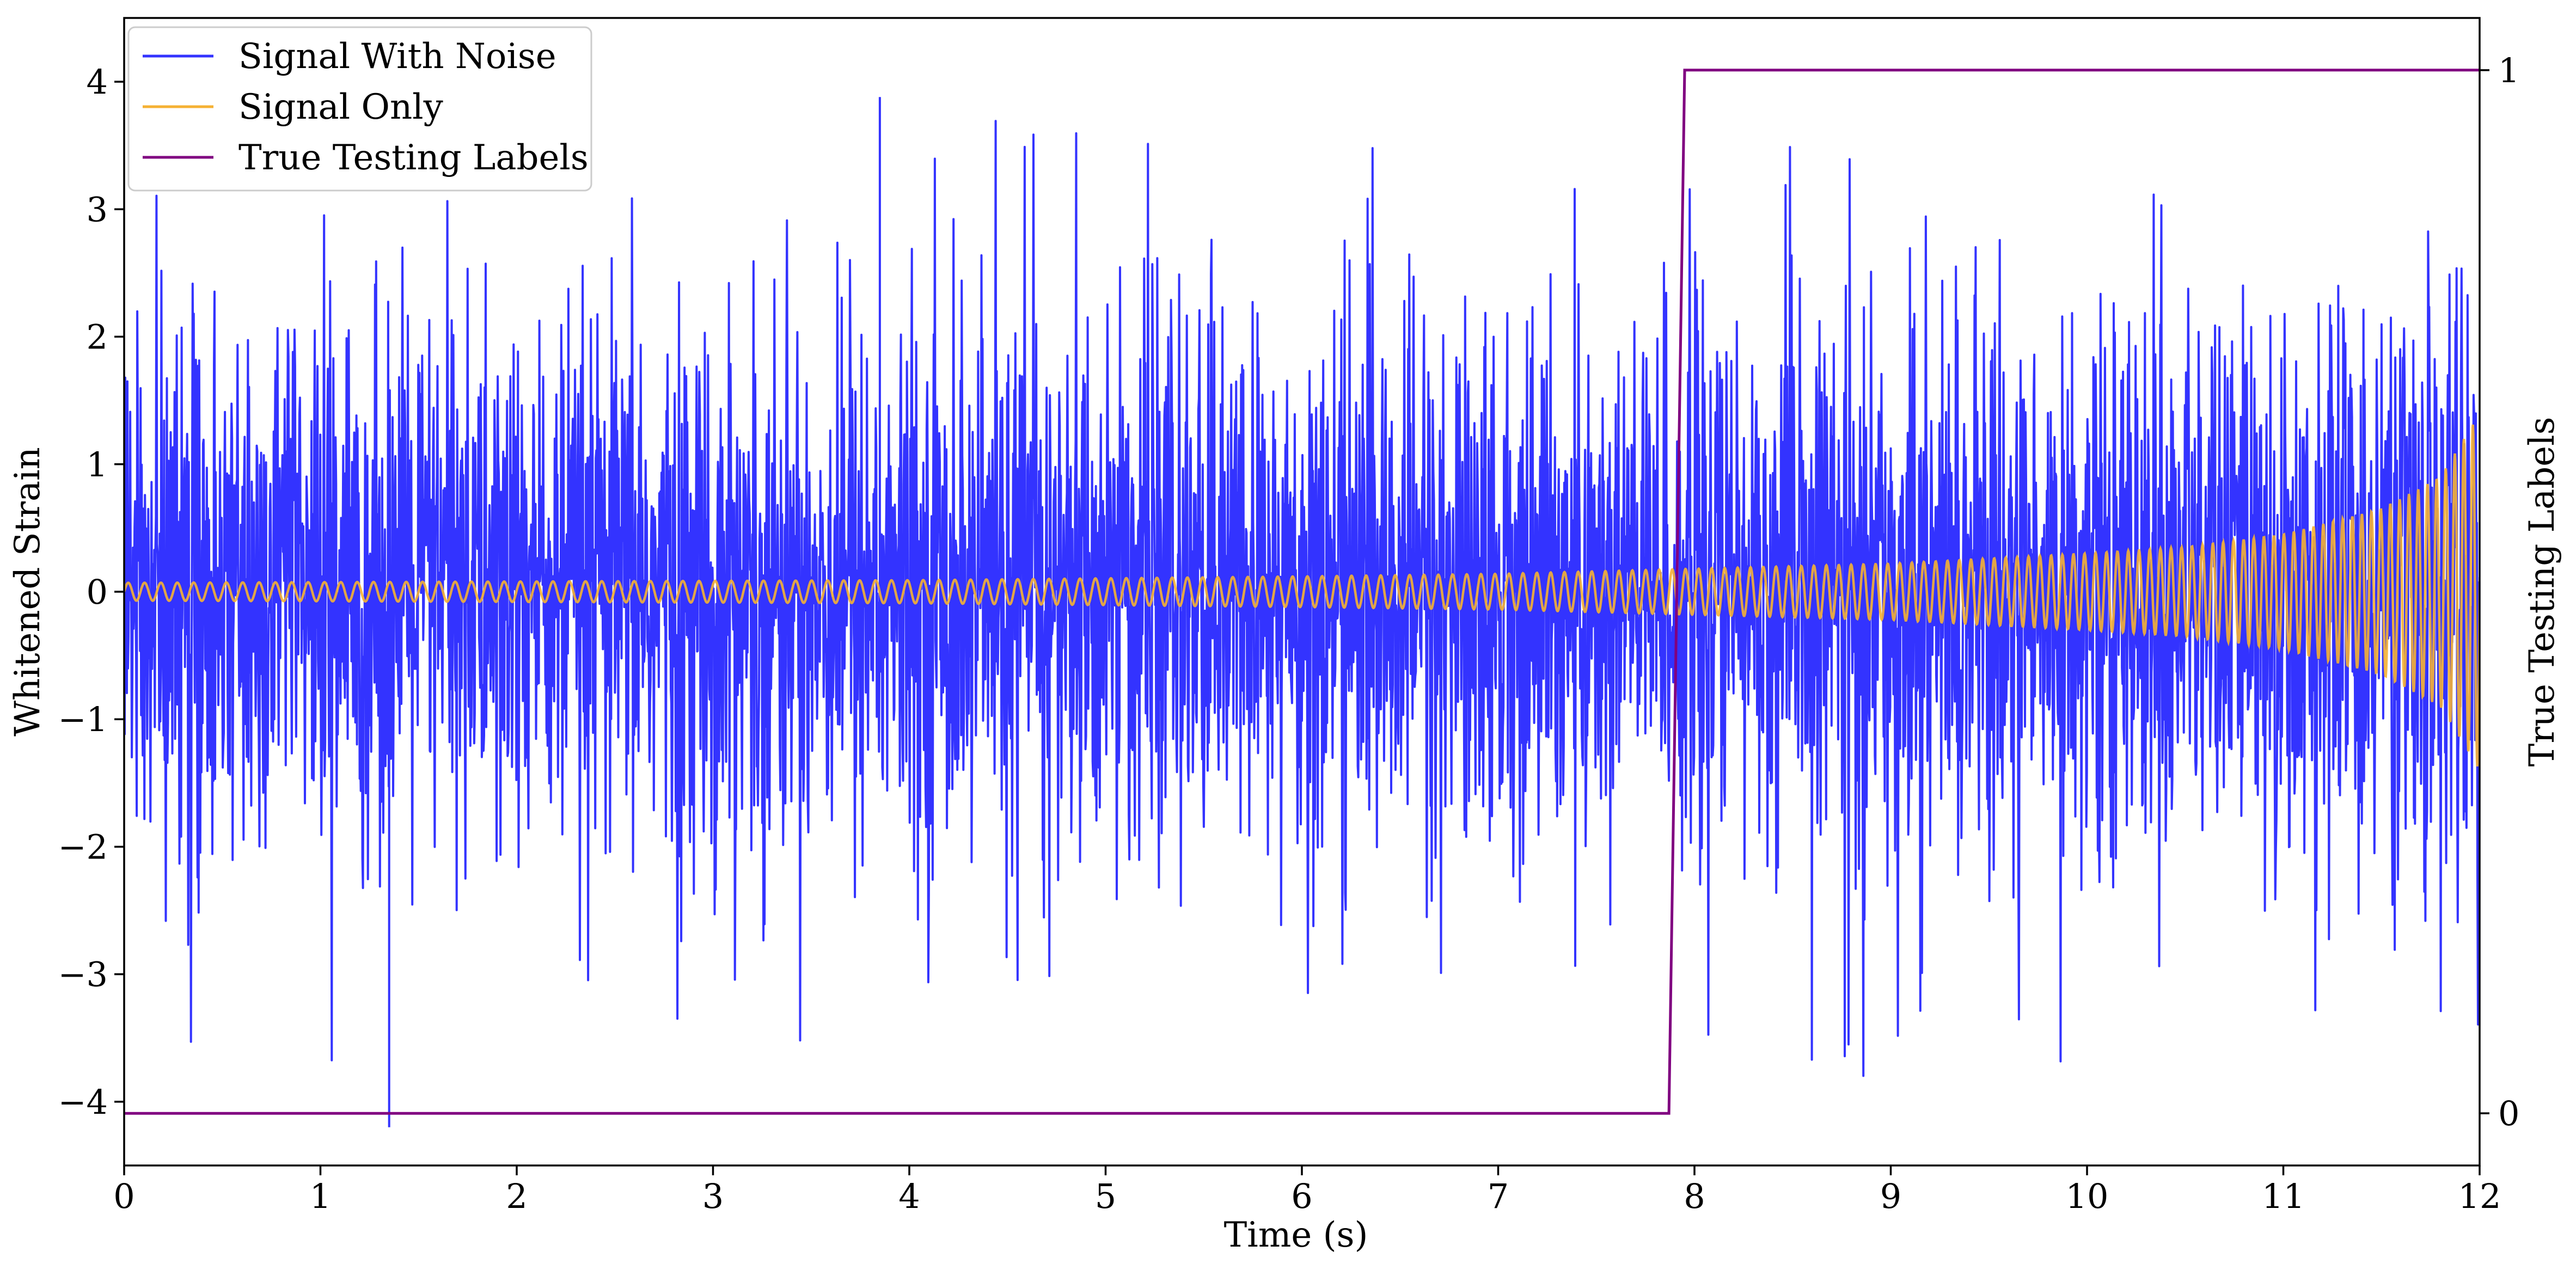 The width and height of the screenshot is (2576, 1270). I want to click on y-tick-label: −3, so click(83, 975).